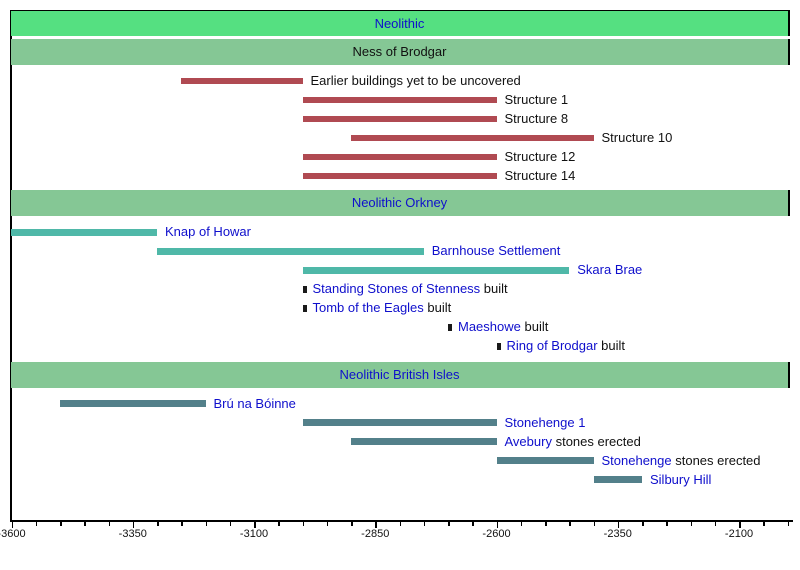  I want to click on label-silbury-hill: Silbury Hill, so click(680, 480).